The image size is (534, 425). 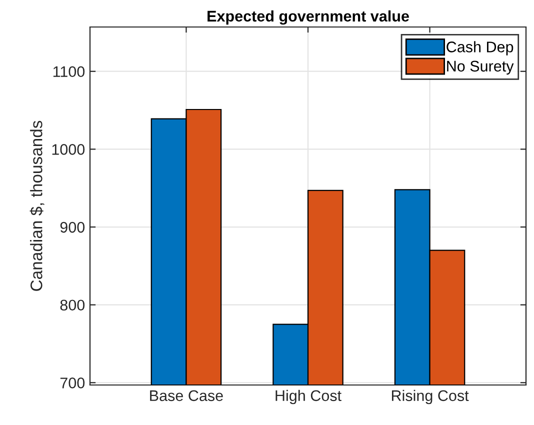 What do you see at coordinates (68, 149) in the screenshot?
I see `y-tick-label: 1000` at bounding box center [68, 149].